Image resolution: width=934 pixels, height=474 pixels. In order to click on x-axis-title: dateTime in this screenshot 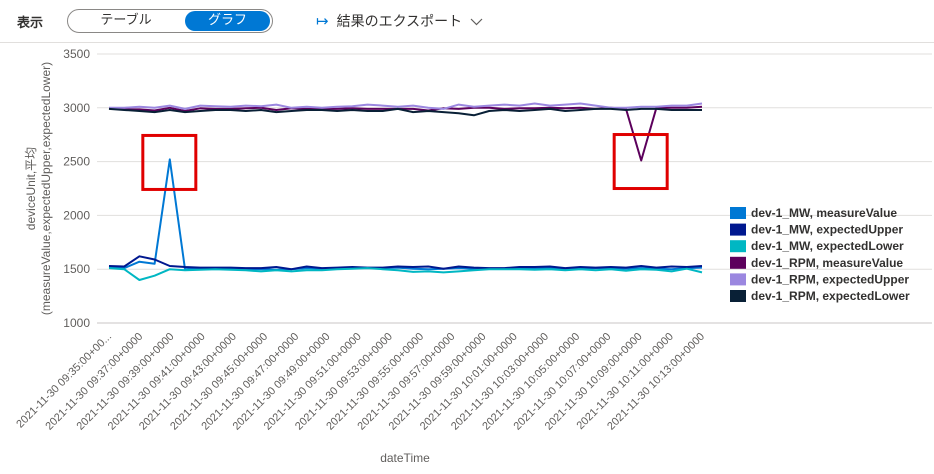, I will do `click(405, 458)`.